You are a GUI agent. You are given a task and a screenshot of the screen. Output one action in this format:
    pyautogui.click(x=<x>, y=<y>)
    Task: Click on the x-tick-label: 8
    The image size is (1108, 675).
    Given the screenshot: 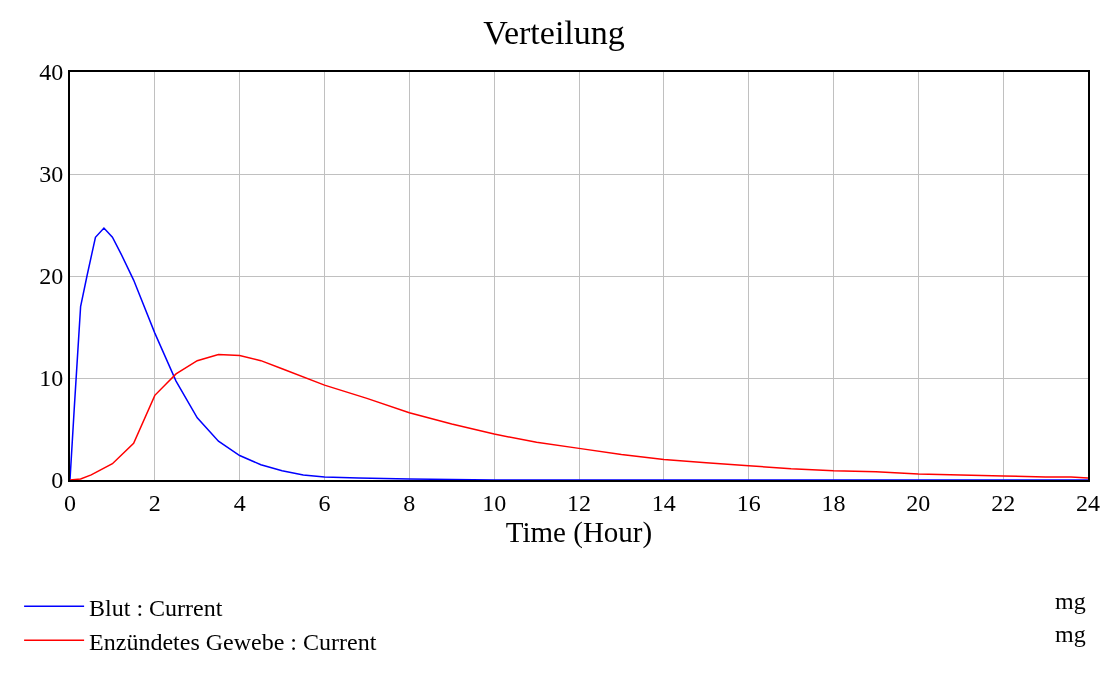 What is the action you would take?
    pyautogui.click(x=409, y=502)
    